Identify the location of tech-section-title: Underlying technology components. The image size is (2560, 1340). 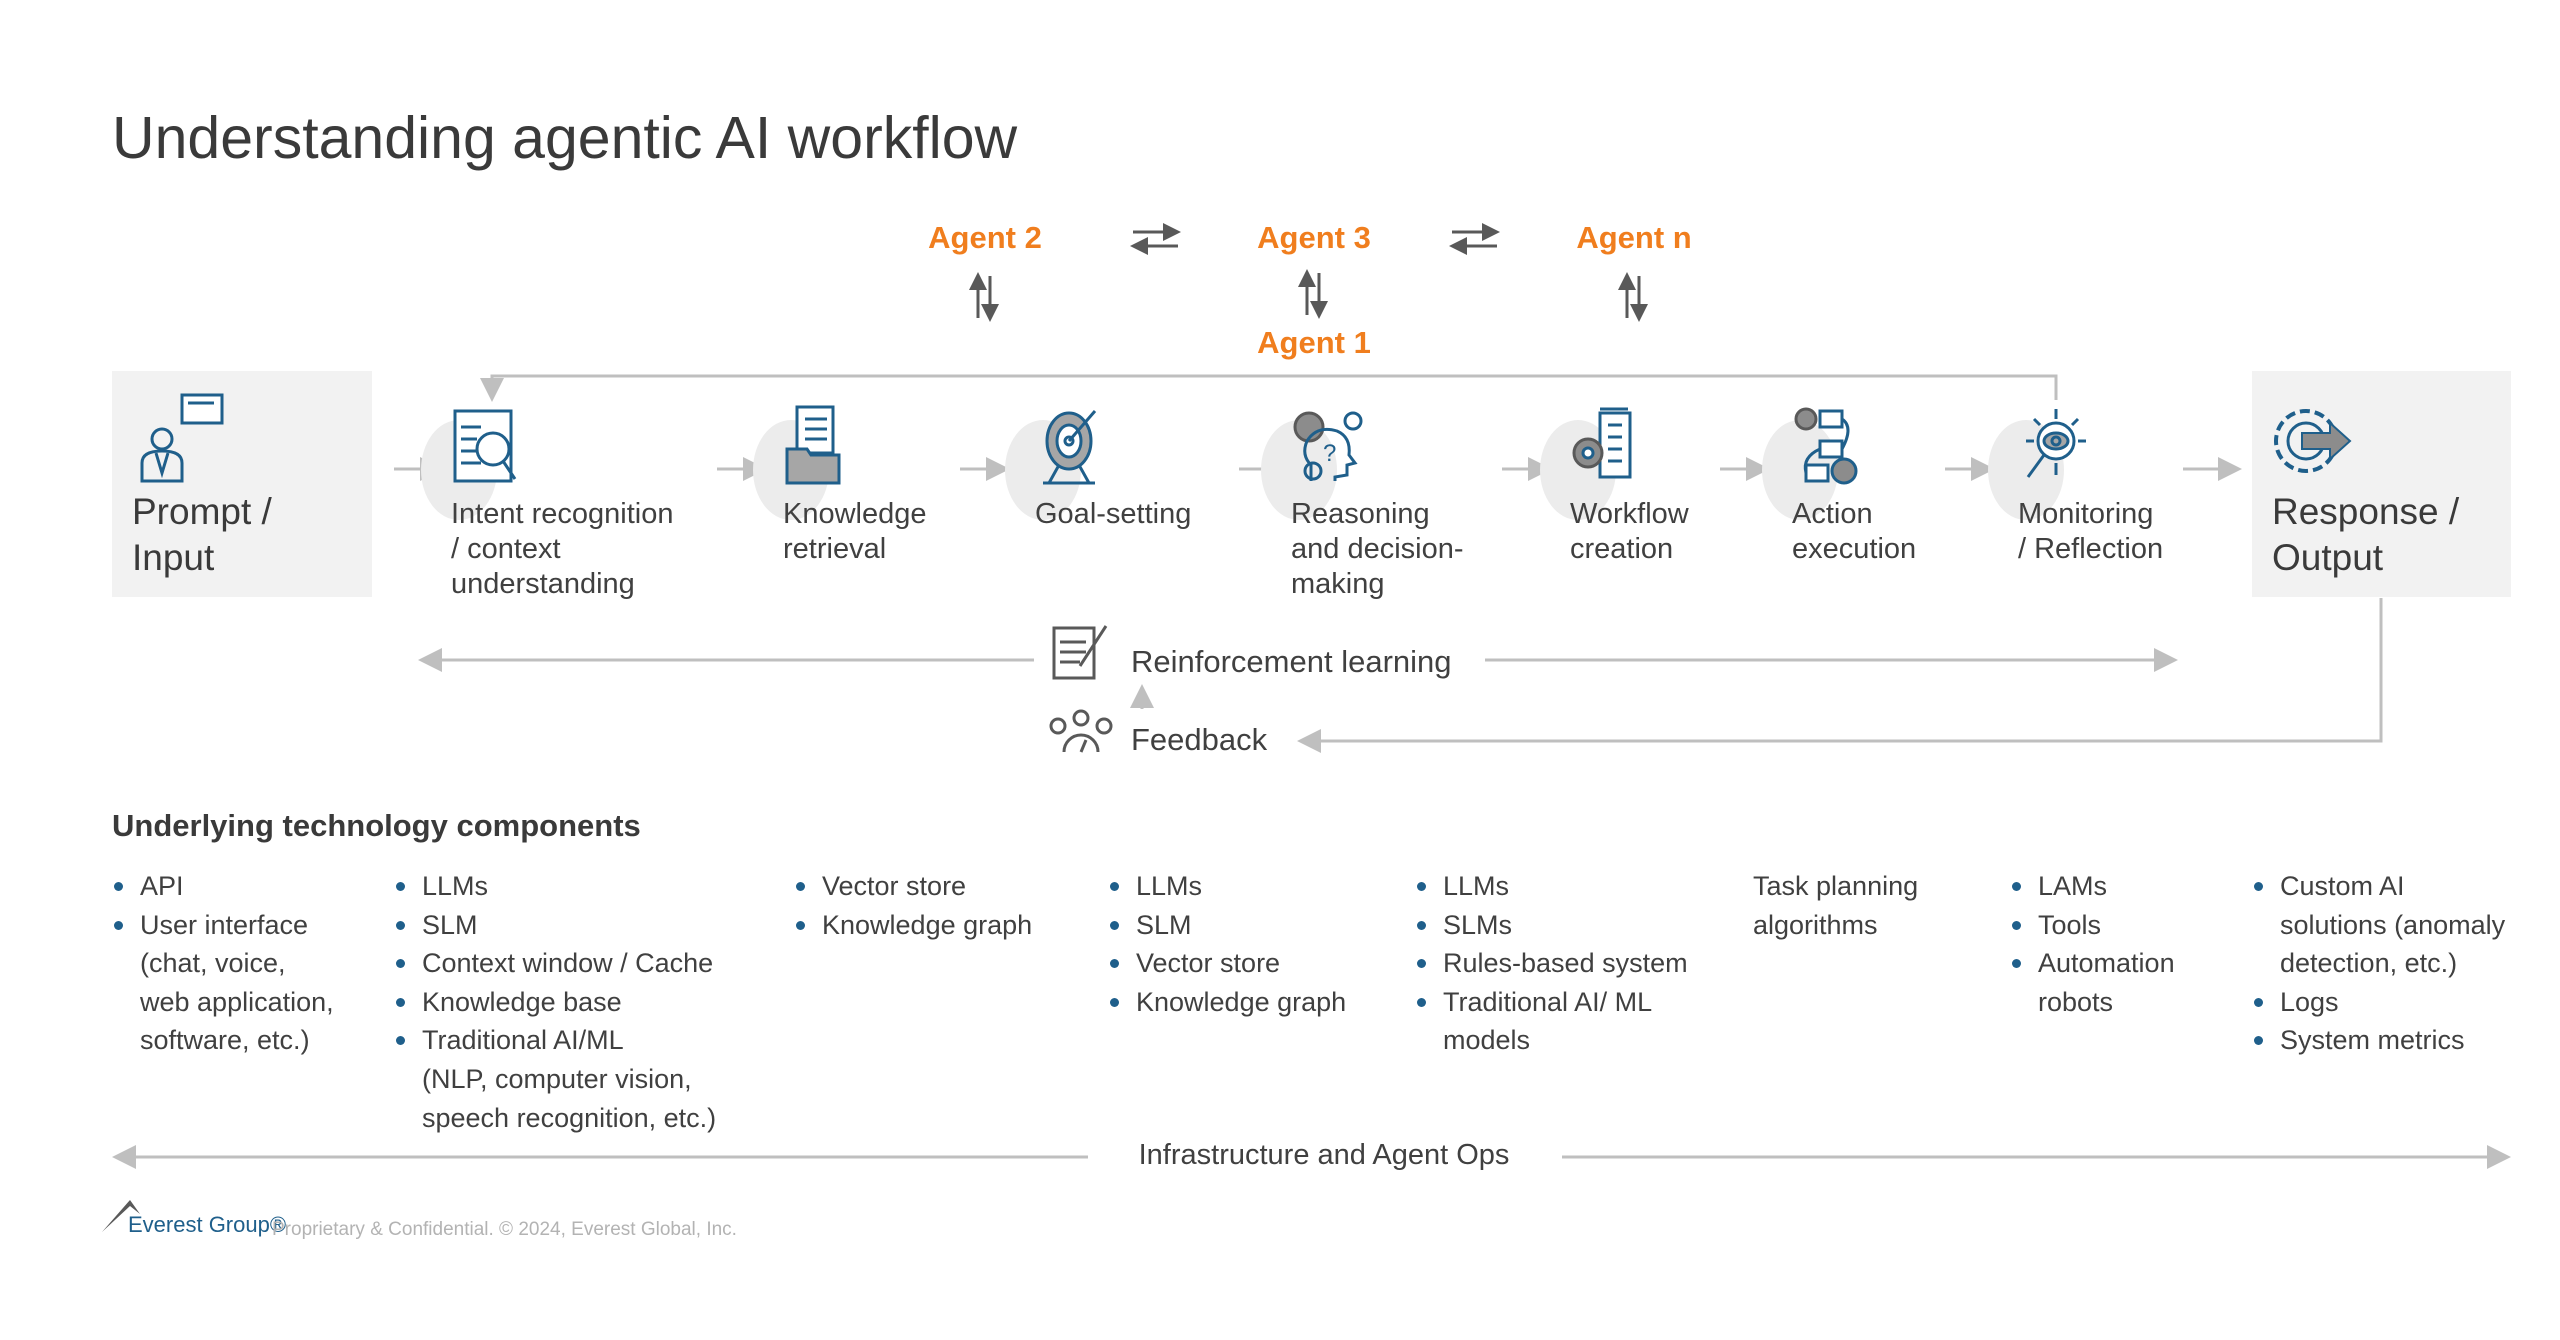
(376, 825).